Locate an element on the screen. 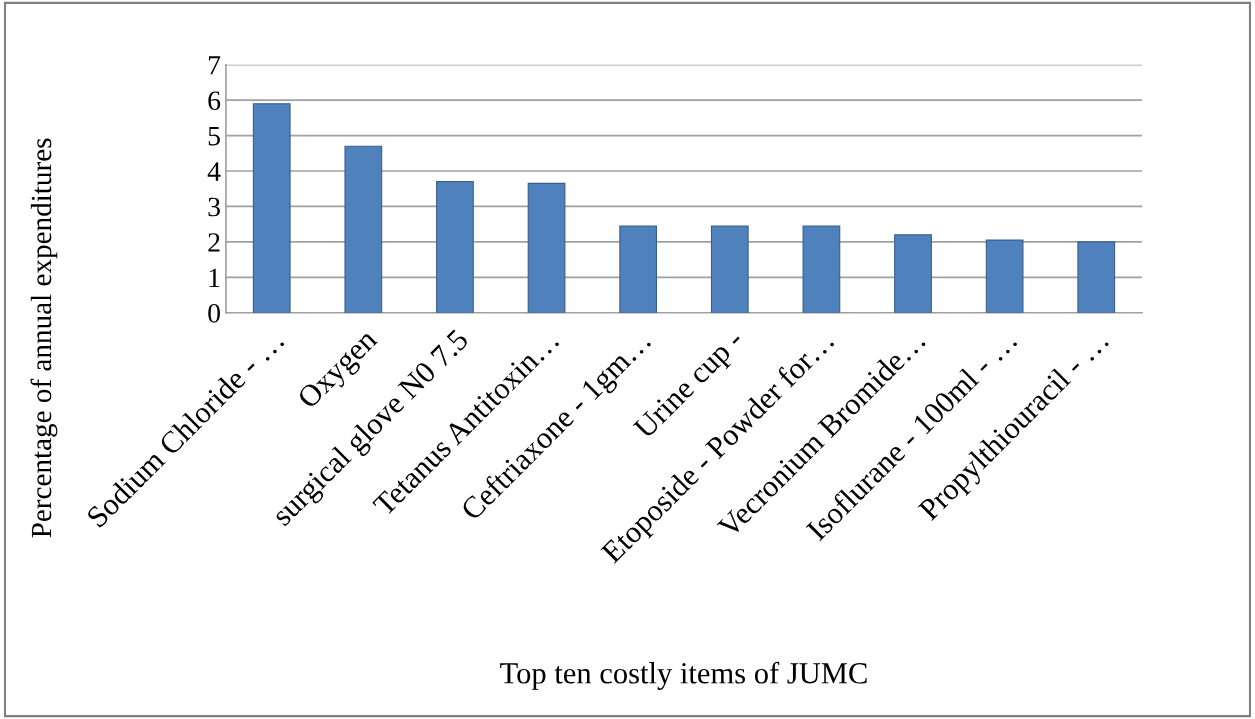 The image size is (1255, 719). y-tick-label: 6 is located at coordinates (214, 101).